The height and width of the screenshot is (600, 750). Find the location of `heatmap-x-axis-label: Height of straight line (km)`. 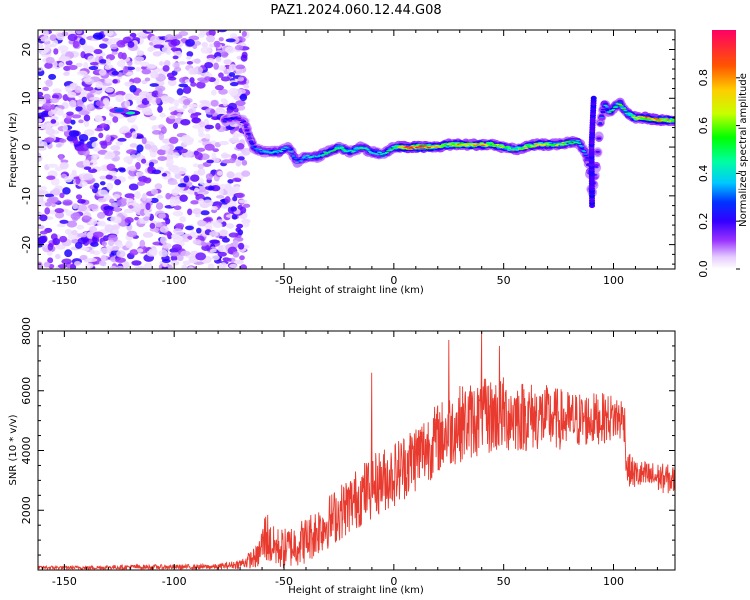

heatmap-x-axis-label: Height of straight line (km) is located at coordinates (356, 290).